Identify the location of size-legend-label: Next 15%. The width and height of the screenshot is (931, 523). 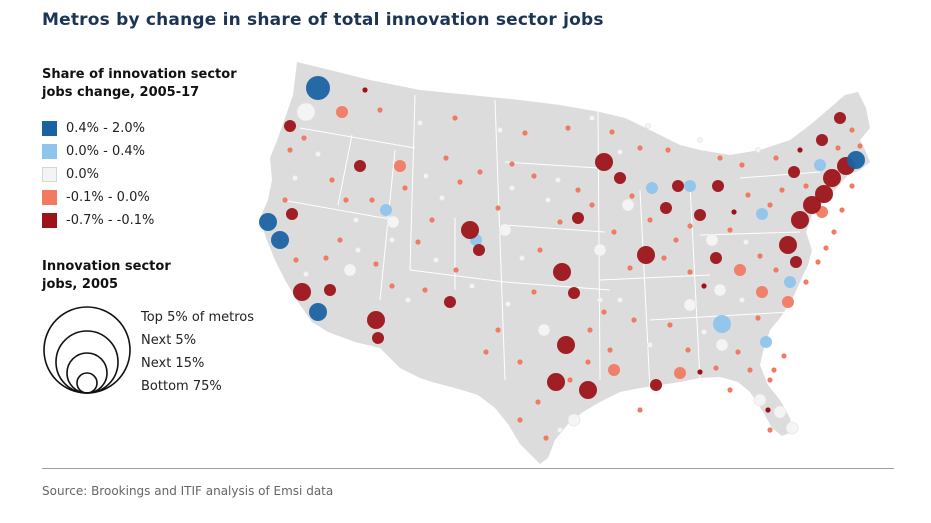
(173, 363).